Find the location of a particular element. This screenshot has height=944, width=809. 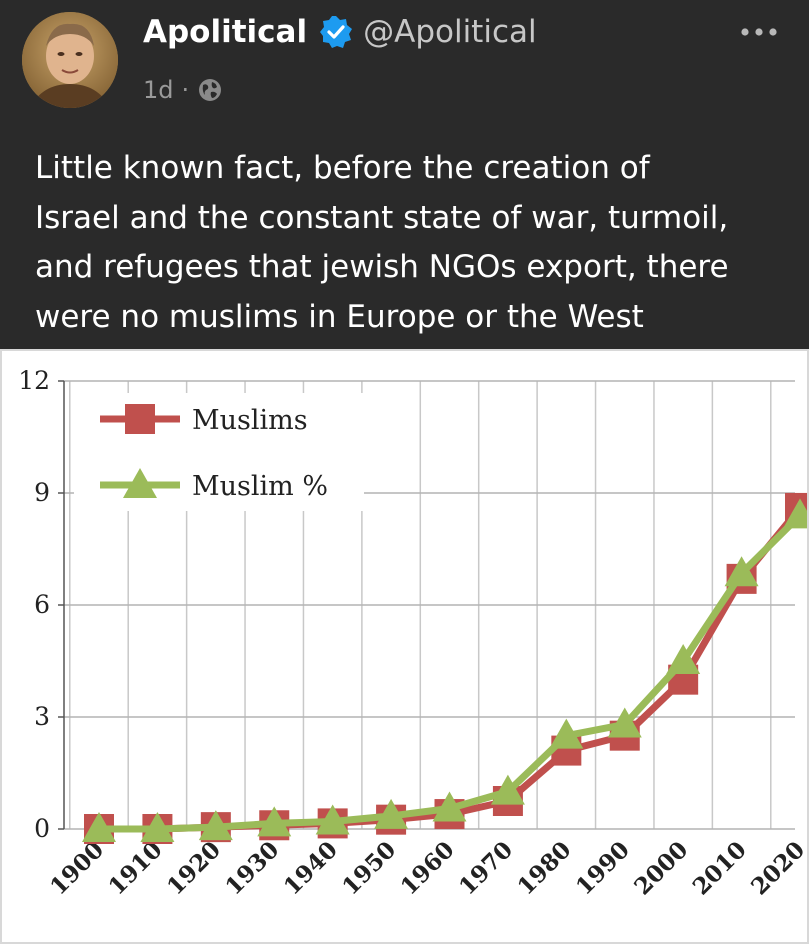

y-tick-label: 0 is located at coordinates (42, 828).